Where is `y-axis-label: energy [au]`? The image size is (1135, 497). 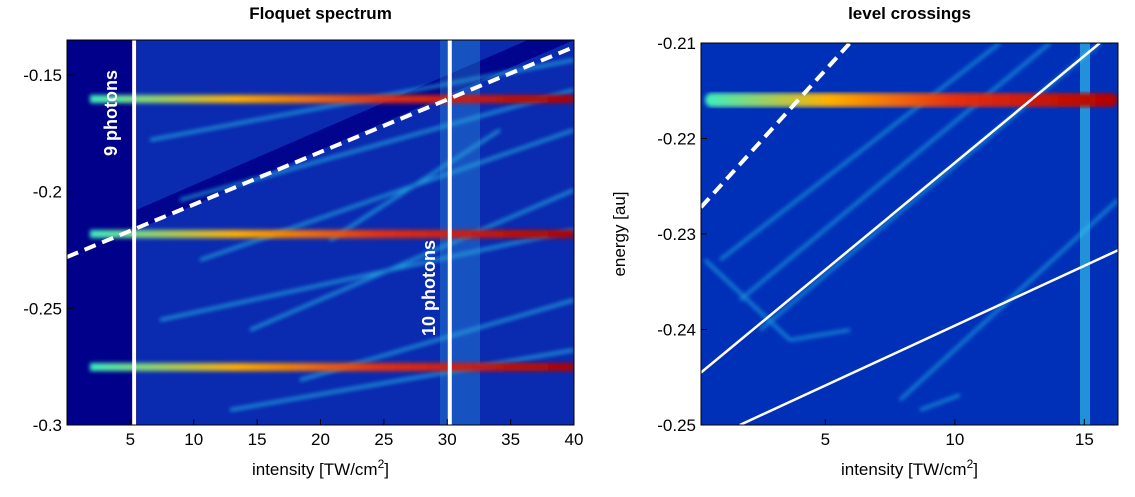
y-axis-label: energy [au] is located at coordinates (619, 233).